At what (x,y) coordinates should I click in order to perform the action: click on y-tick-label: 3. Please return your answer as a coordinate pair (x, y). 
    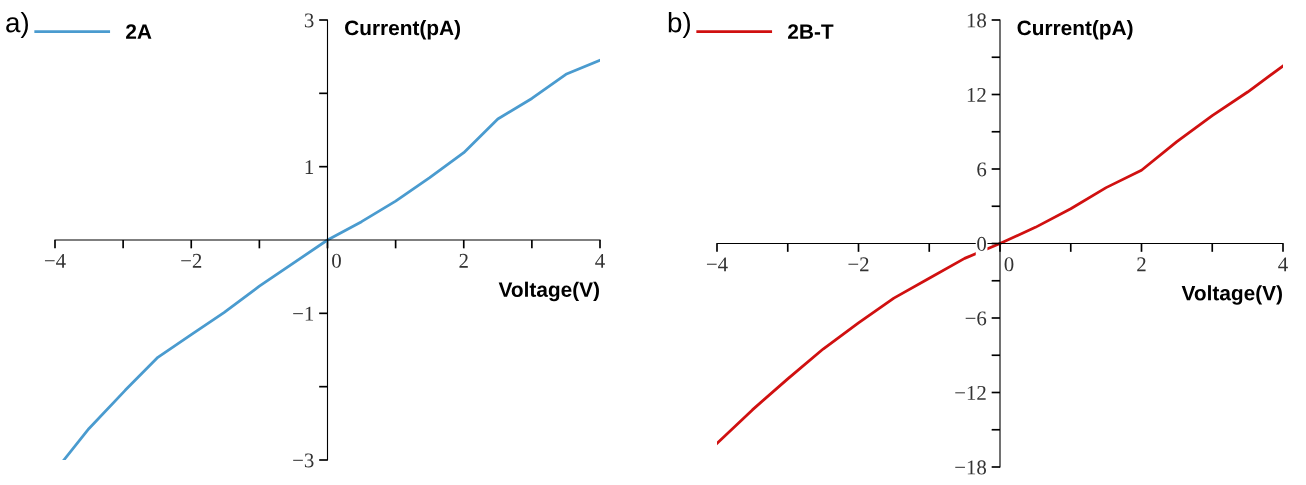
    Looking at the image, I should click on (309, 20).